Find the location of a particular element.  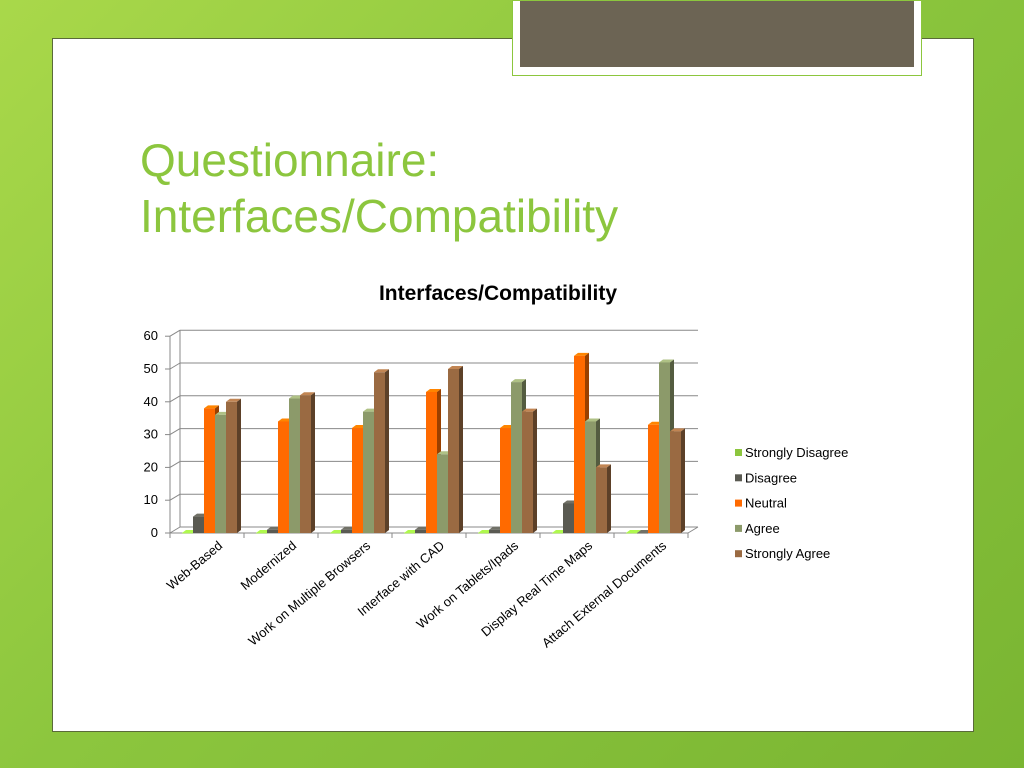

legend-item: Strongly Agree is located at coordinates (782, 553).